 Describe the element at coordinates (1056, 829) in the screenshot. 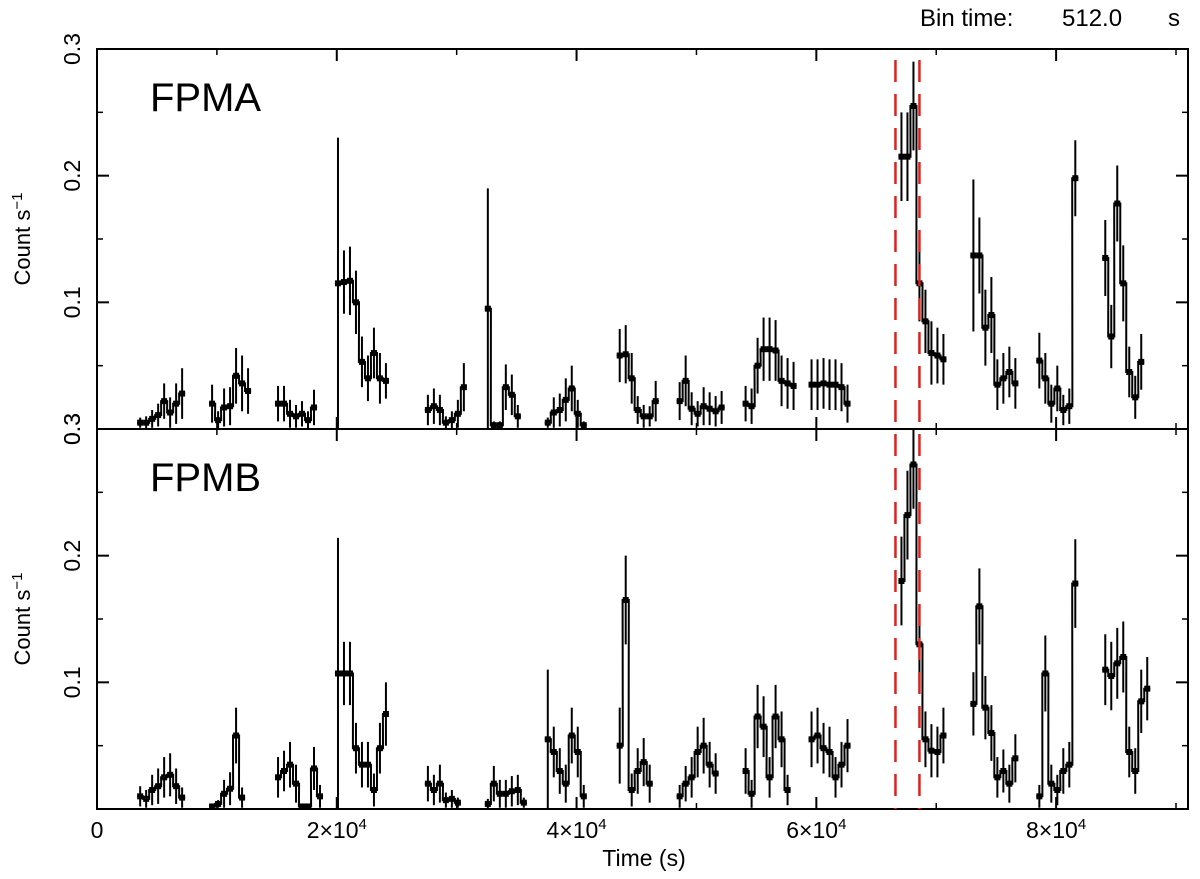

I see `x-tick-label: 8×10⁴` at that location.